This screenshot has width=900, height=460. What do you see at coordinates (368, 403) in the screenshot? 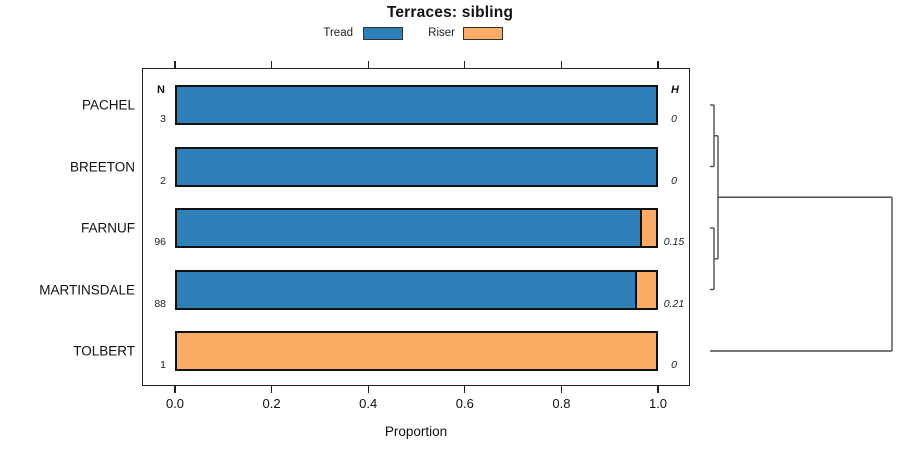
I see `x-tick-label: 0.4` at bounding box center [368, 403].